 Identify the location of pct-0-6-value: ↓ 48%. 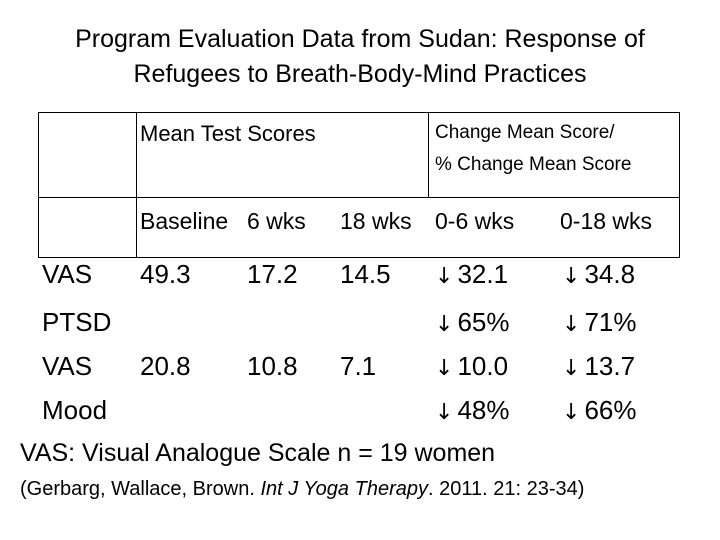
(472, 411).